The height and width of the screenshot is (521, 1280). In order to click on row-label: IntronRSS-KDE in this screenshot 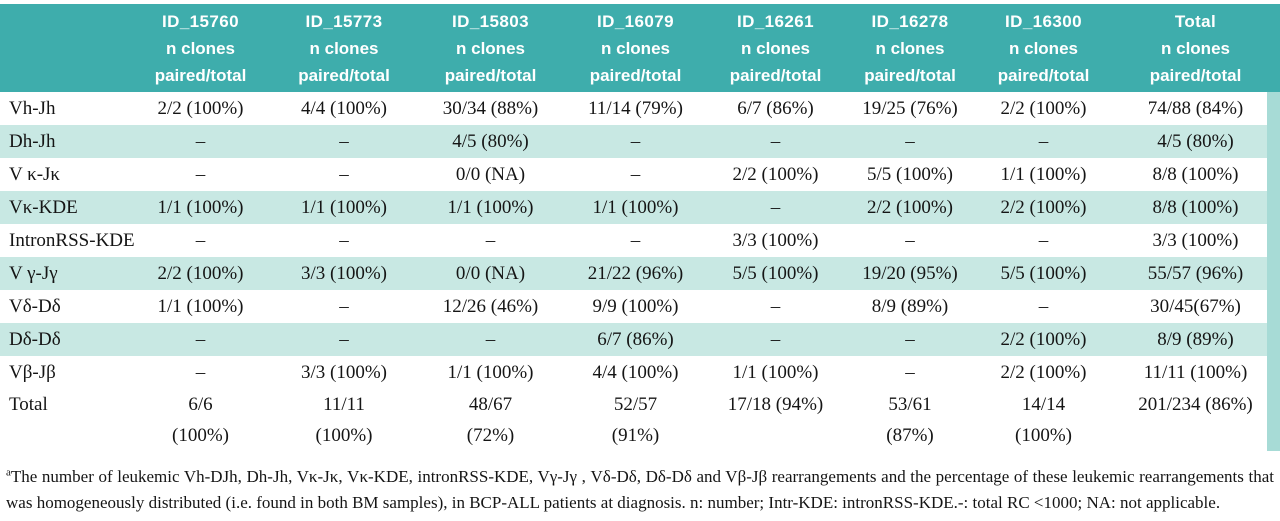, I will do `click(72, 240)`.